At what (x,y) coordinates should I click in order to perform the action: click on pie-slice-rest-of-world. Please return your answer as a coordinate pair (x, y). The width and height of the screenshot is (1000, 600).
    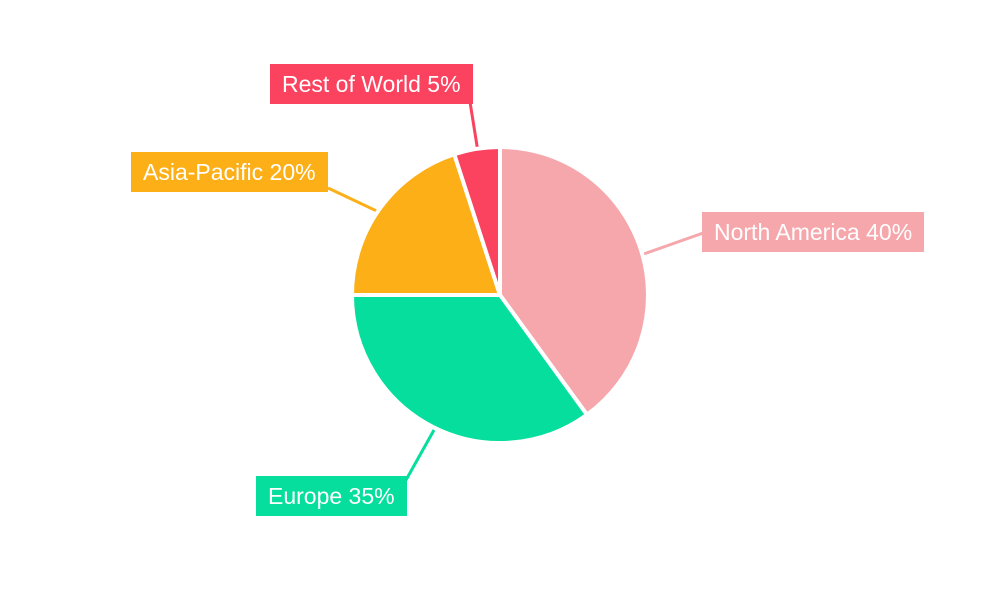
    Looking at the image, I should click on (477, 221).